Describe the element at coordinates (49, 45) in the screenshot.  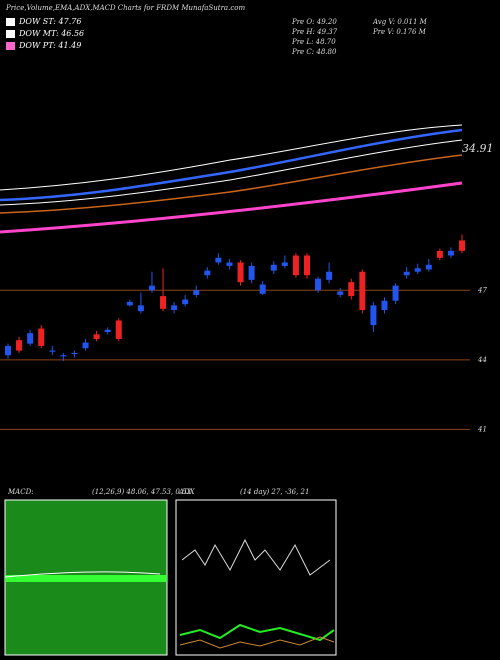
I see `legend-label: DOW PT: 41.49` at that location.